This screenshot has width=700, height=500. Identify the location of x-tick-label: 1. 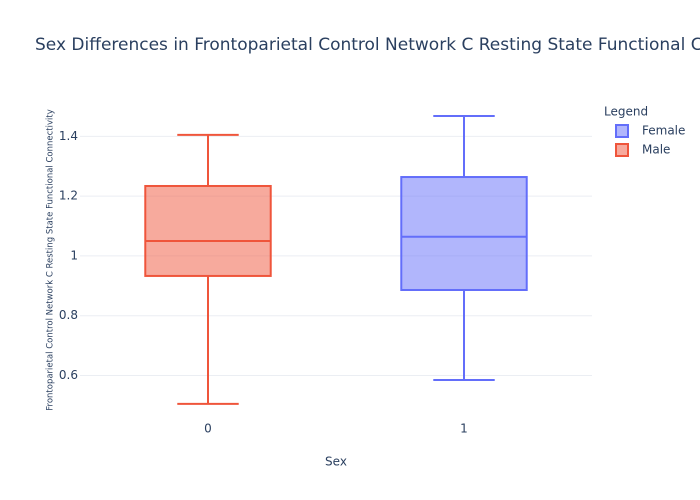
(464, 429).